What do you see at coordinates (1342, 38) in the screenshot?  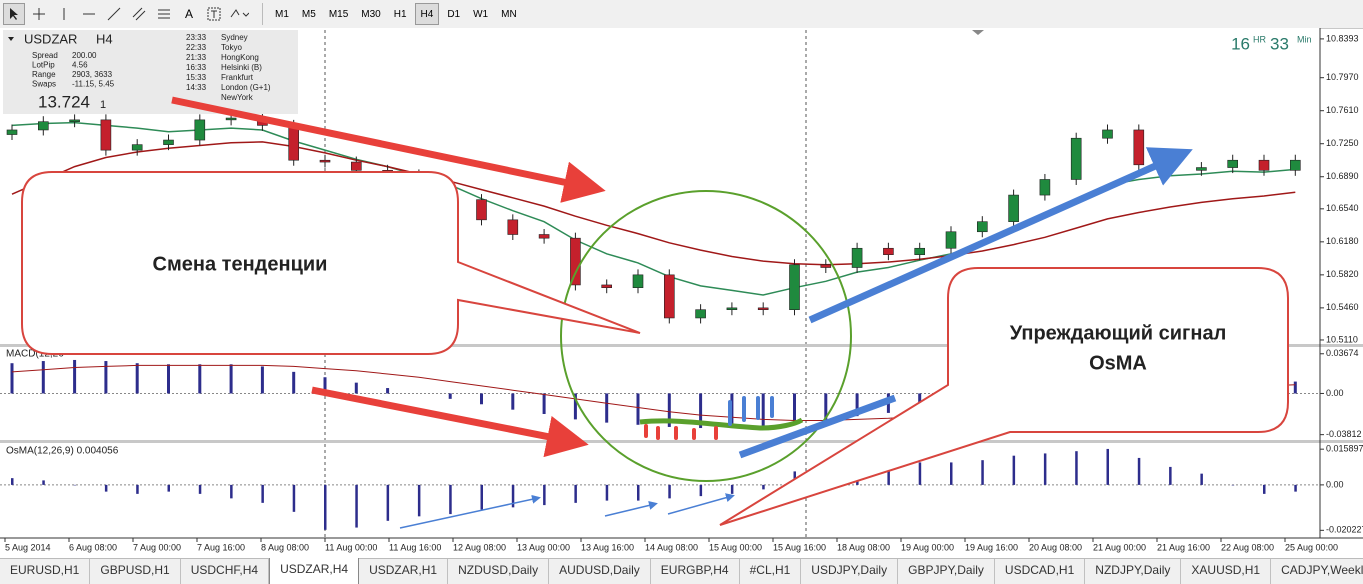 I see `y-tick-label: 10.8393` at bounding box center [1342, 38].